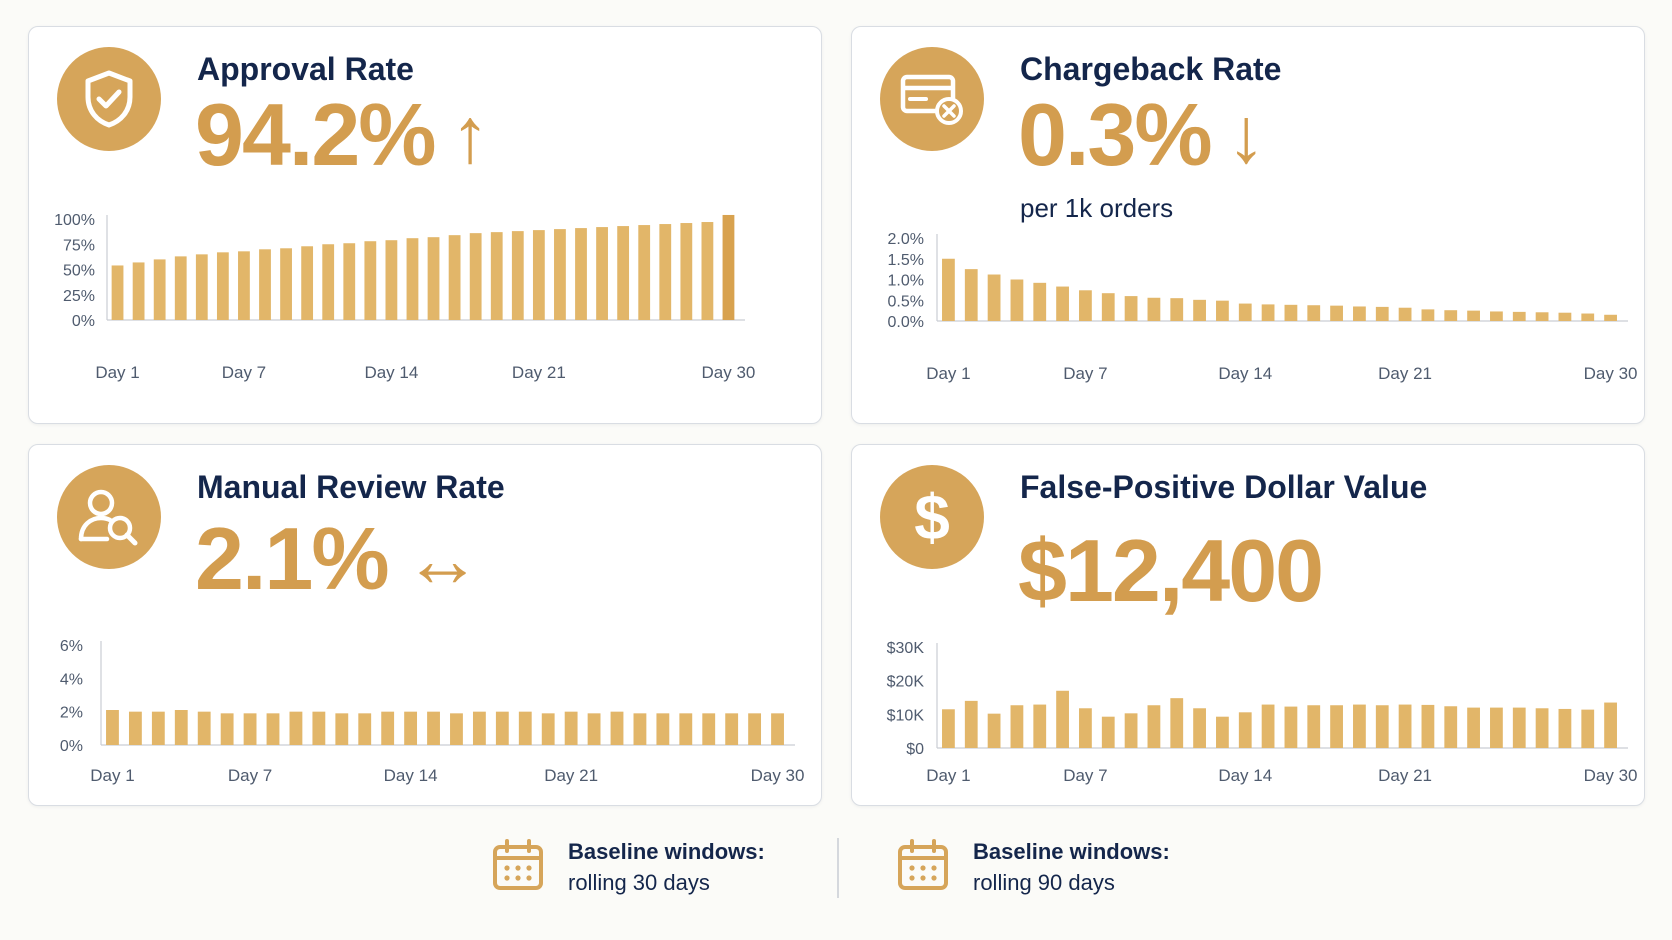 Image resolution: width=1672 pixels, height=940 pixels. Describe the element at coordinates (932, 517) in the screenshot. I see `dollar-icon: $` at that location.